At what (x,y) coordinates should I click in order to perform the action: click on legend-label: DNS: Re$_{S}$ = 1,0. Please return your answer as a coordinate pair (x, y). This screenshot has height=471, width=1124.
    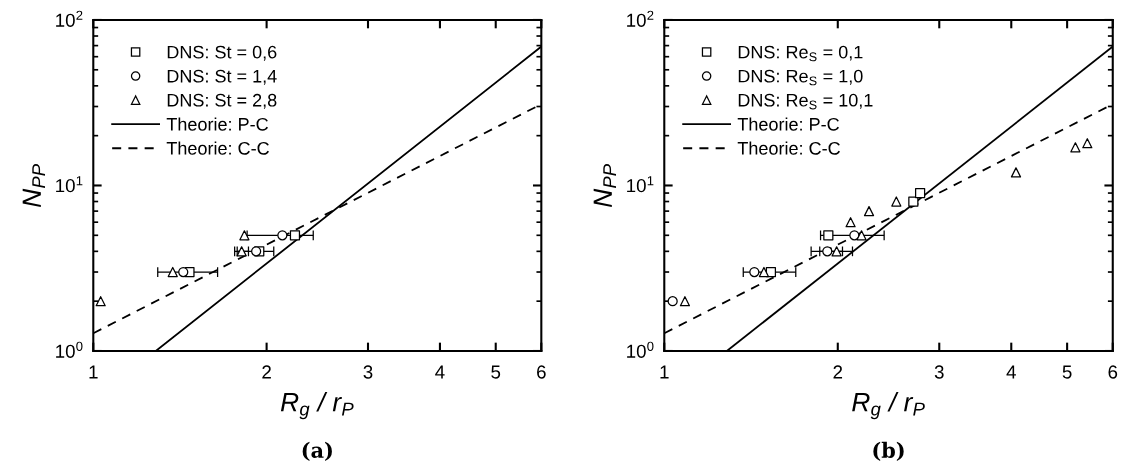
    Looking at the image, I should click on (800, 77).